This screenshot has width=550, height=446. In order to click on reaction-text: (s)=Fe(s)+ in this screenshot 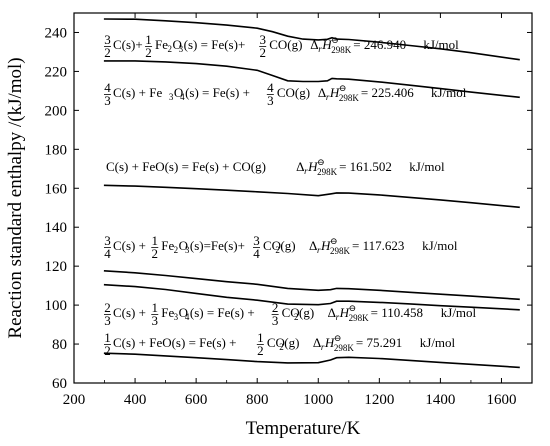, I will do `click(217, 245)`.